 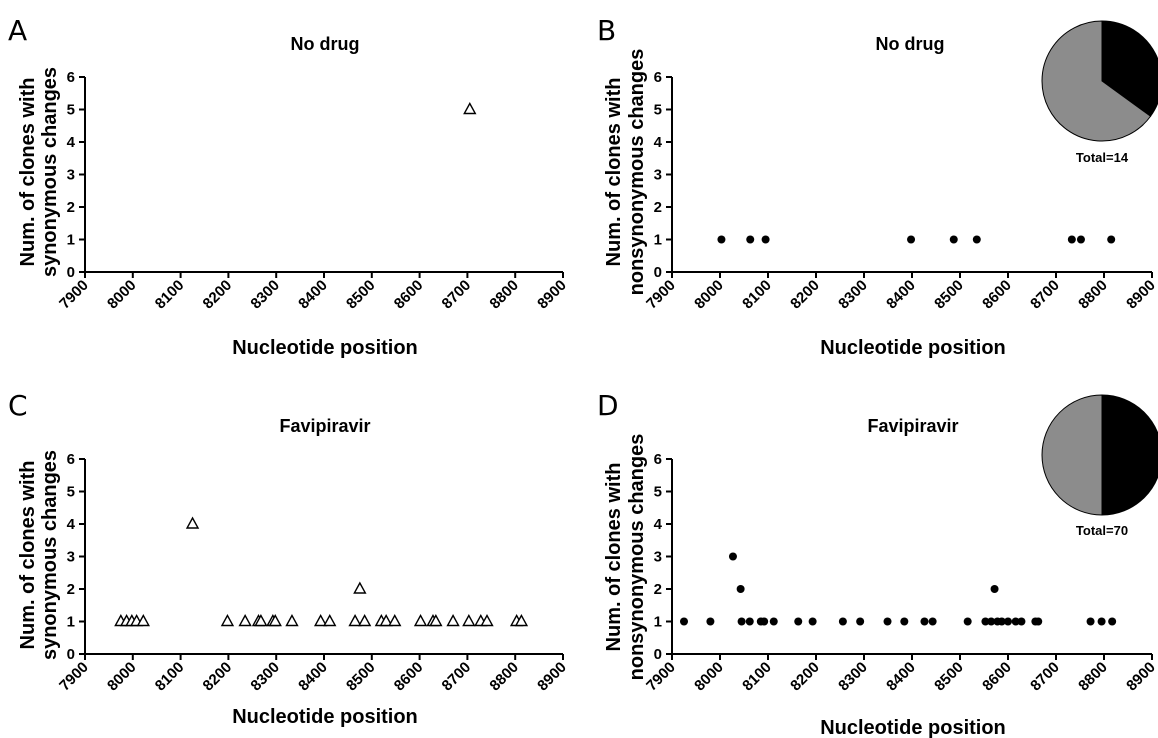 I want to click on panel-a-x-tick-label: 8300, so click(x=265, y=295).